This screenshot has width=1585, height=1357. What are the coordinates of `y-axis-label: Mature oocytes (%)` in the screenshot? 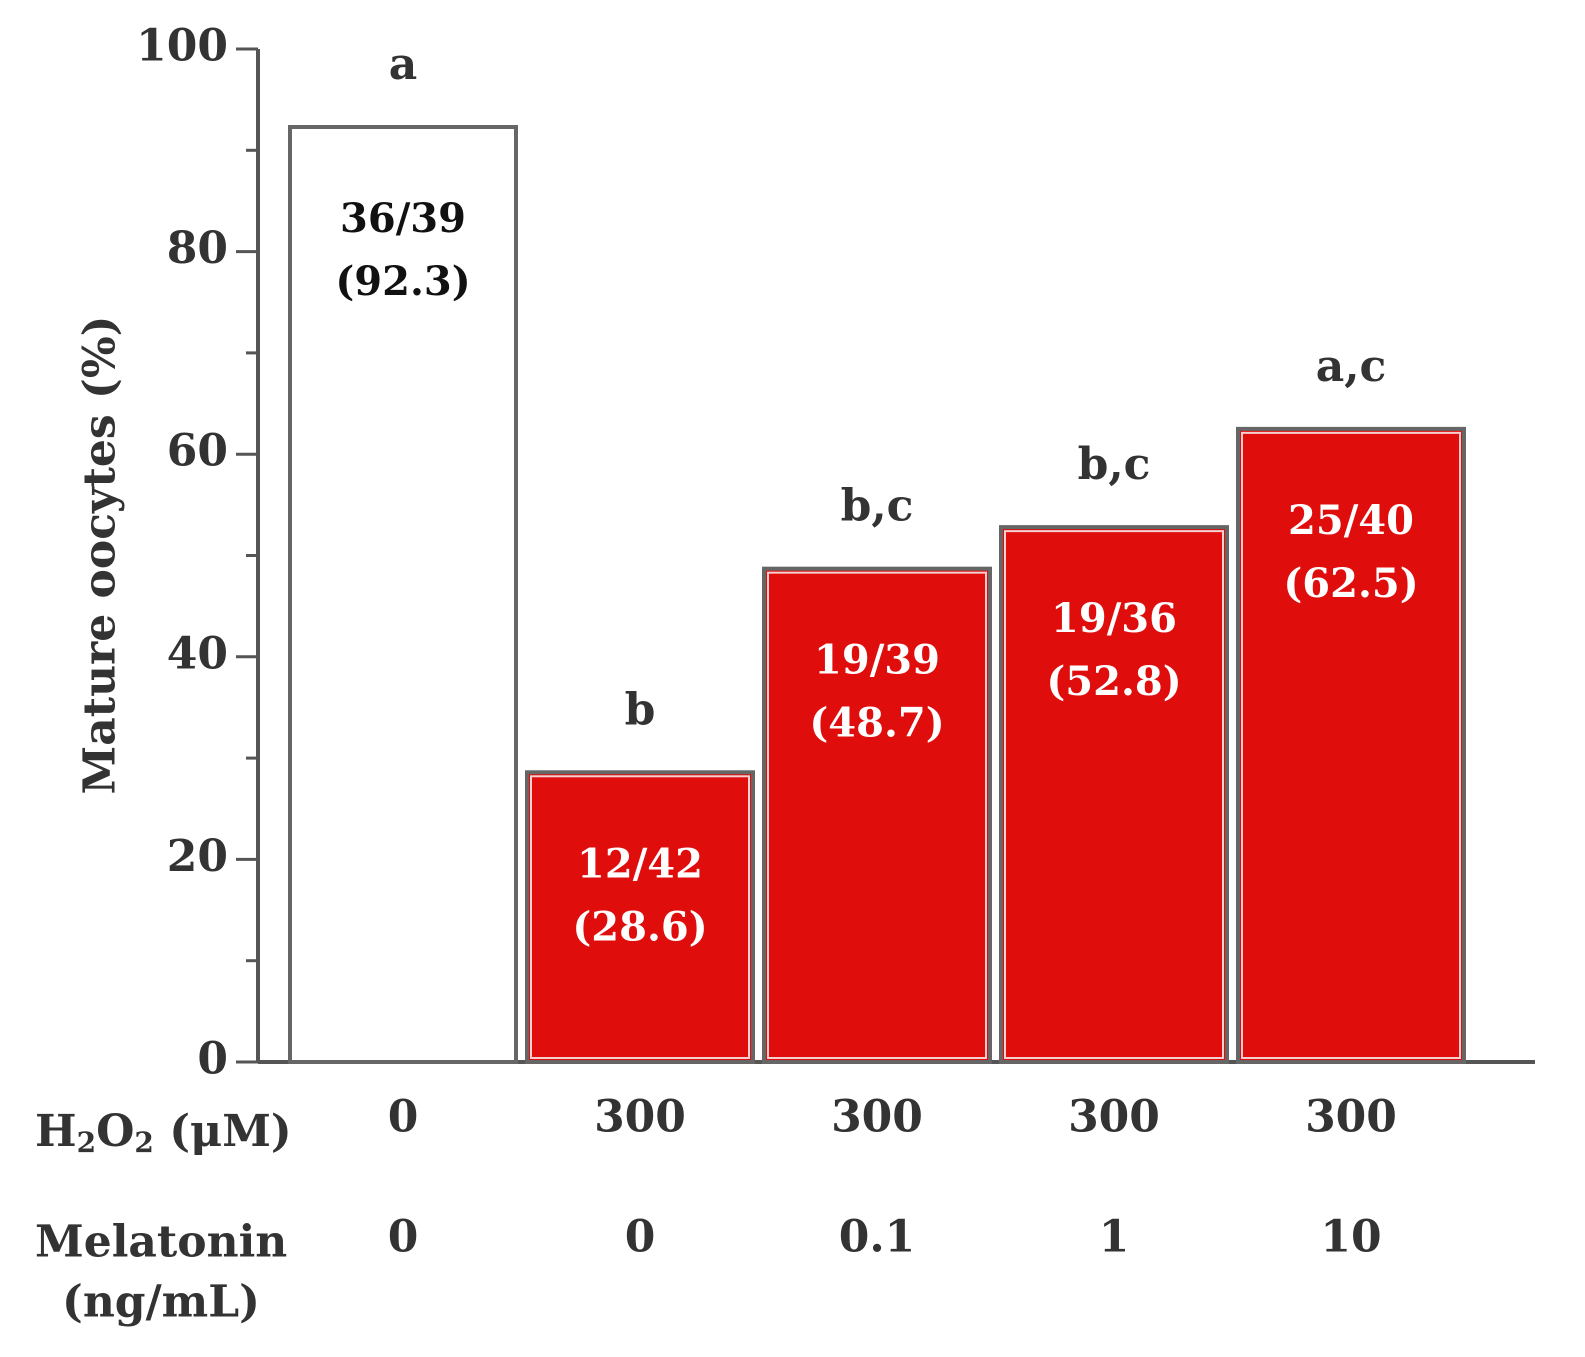 It's located at (100, 555).